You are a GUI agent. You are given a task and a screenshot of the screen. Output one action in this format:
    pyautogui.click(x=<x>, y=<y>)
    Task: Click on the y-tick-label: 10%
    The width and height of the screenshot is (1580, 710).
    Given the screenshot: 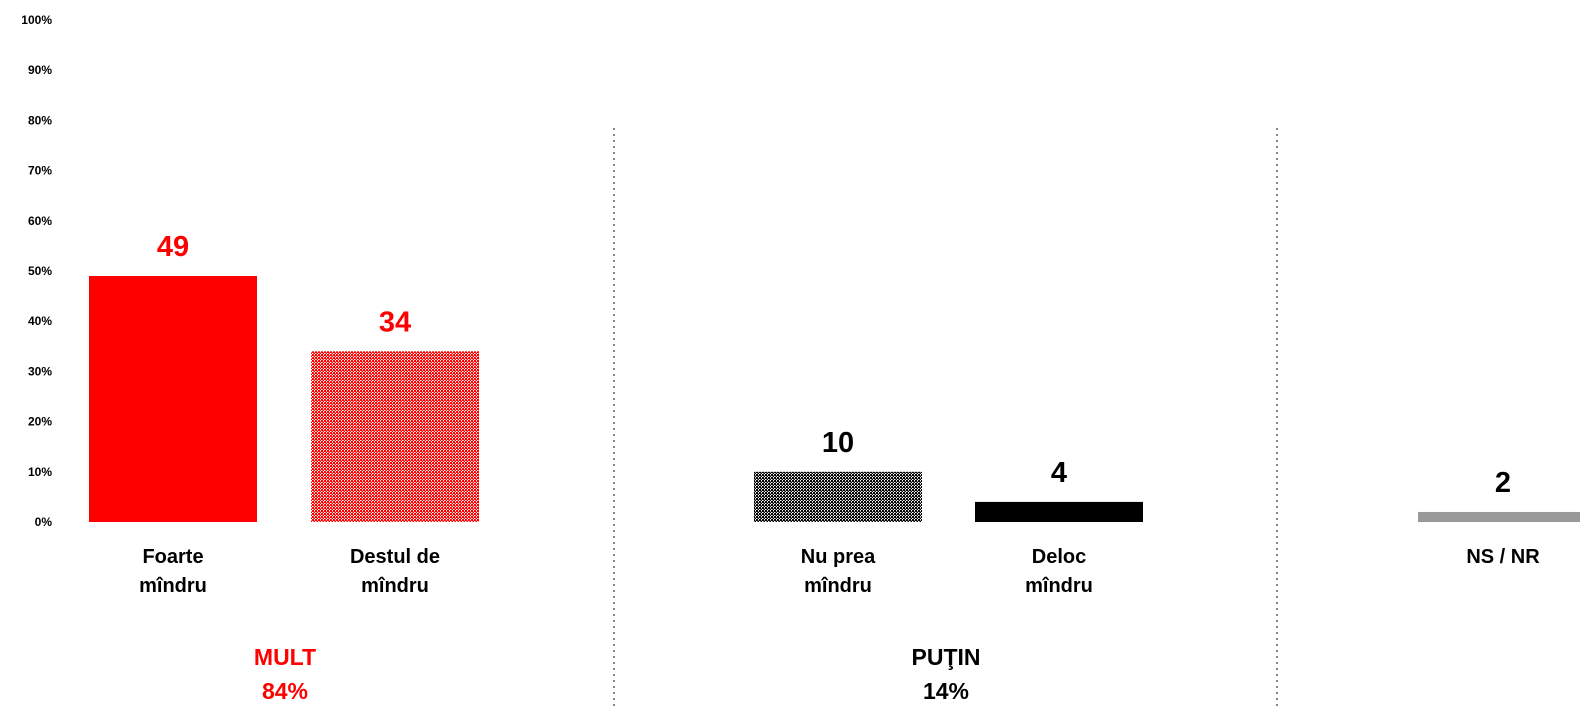 What is the action you would take?
    pyautogui.click(x=40, y=472)
    